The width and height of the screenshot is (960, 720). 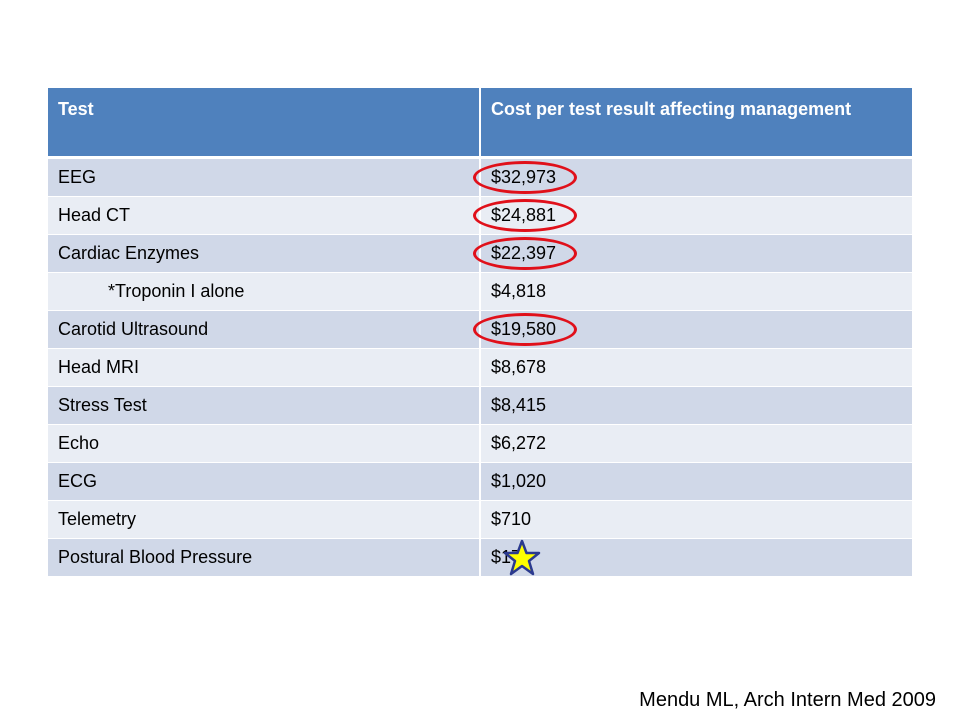 I want to click on cell-test: Echo, so click(x=264, y=443).